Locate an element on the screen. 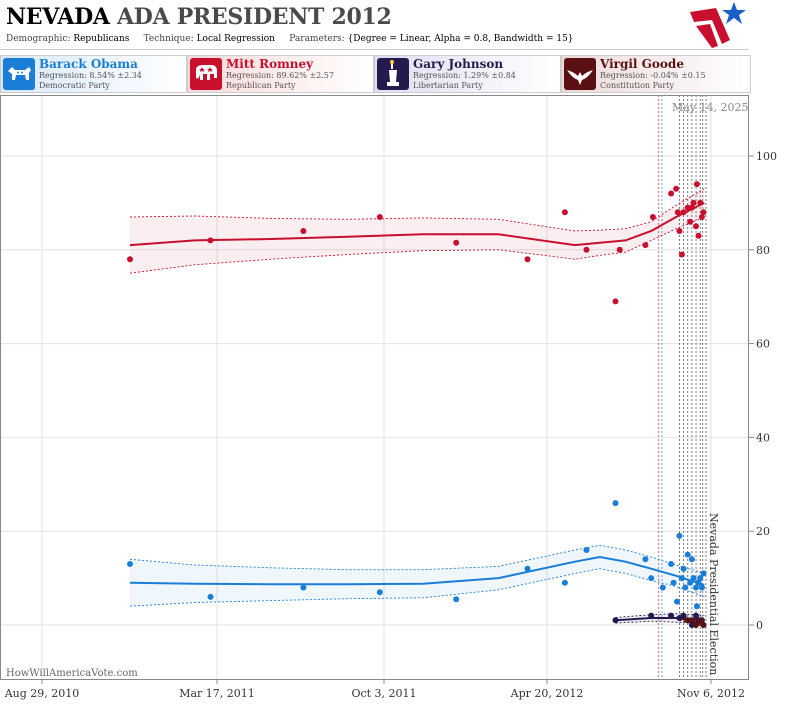 The width and height of the screenshot is (789, 704). x-tick-label: Apr 20, 2012 is located at coordinates (547, 693).